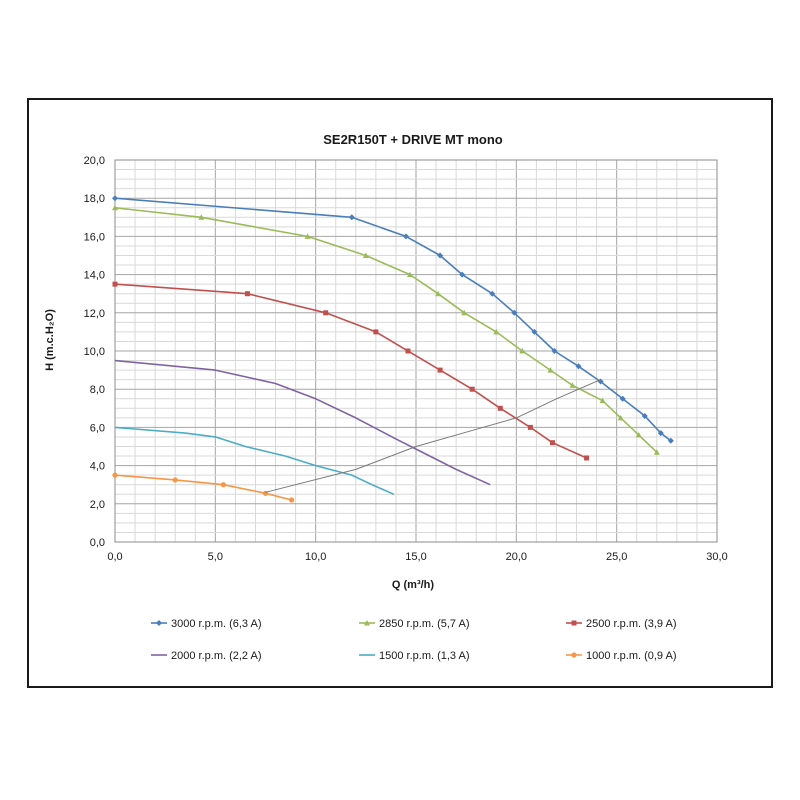 The width and height of the screenshot is (800, 800). I want to click on x-tick-label: 10,0, so click(315, 557).